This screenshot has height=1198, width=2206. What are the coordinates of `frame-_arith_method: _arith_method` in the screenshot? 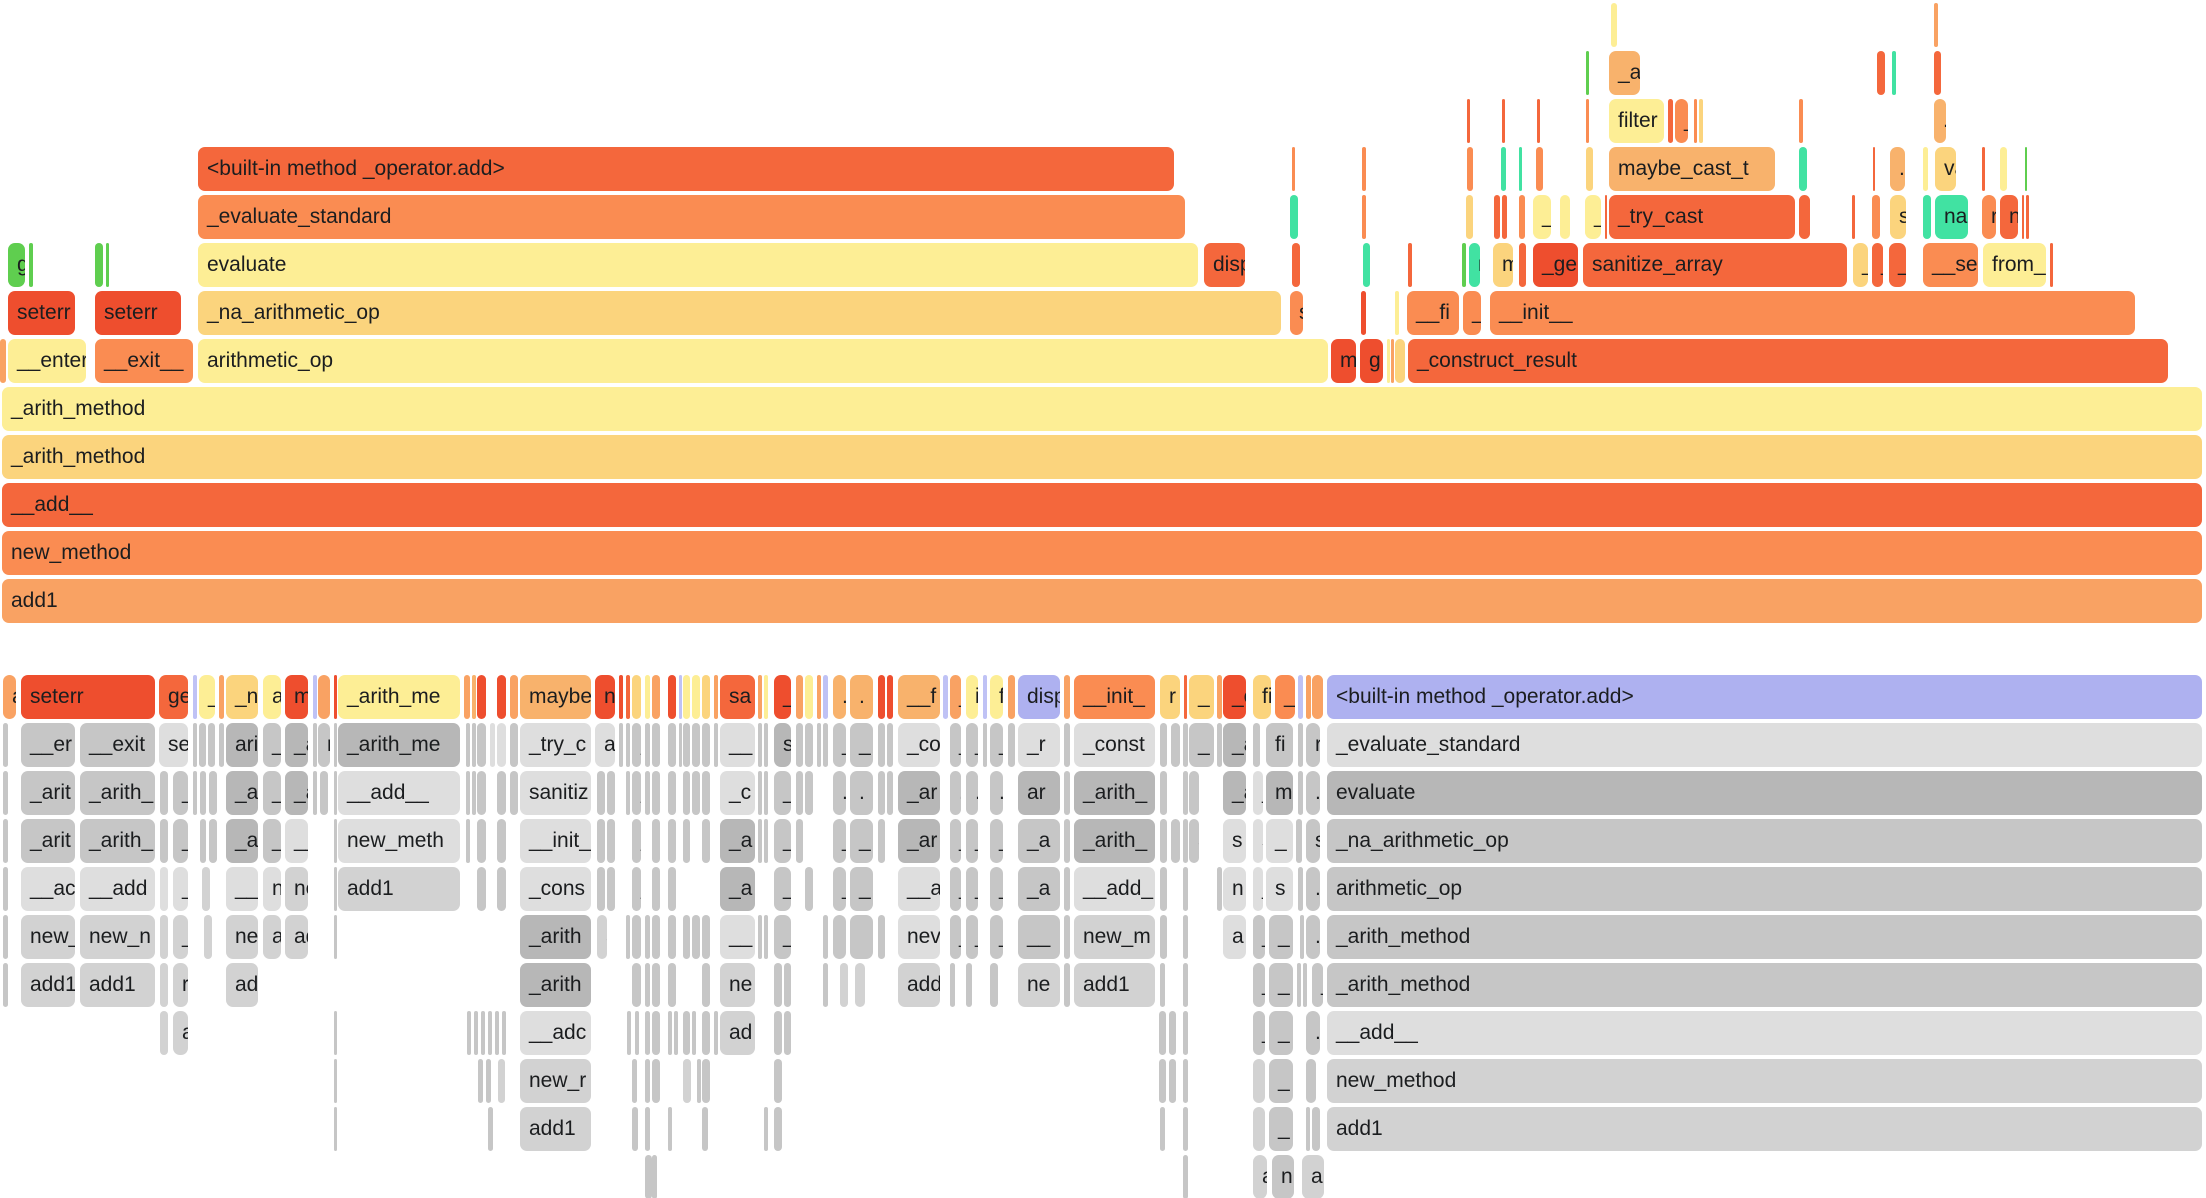 It's located at (1102, 409).